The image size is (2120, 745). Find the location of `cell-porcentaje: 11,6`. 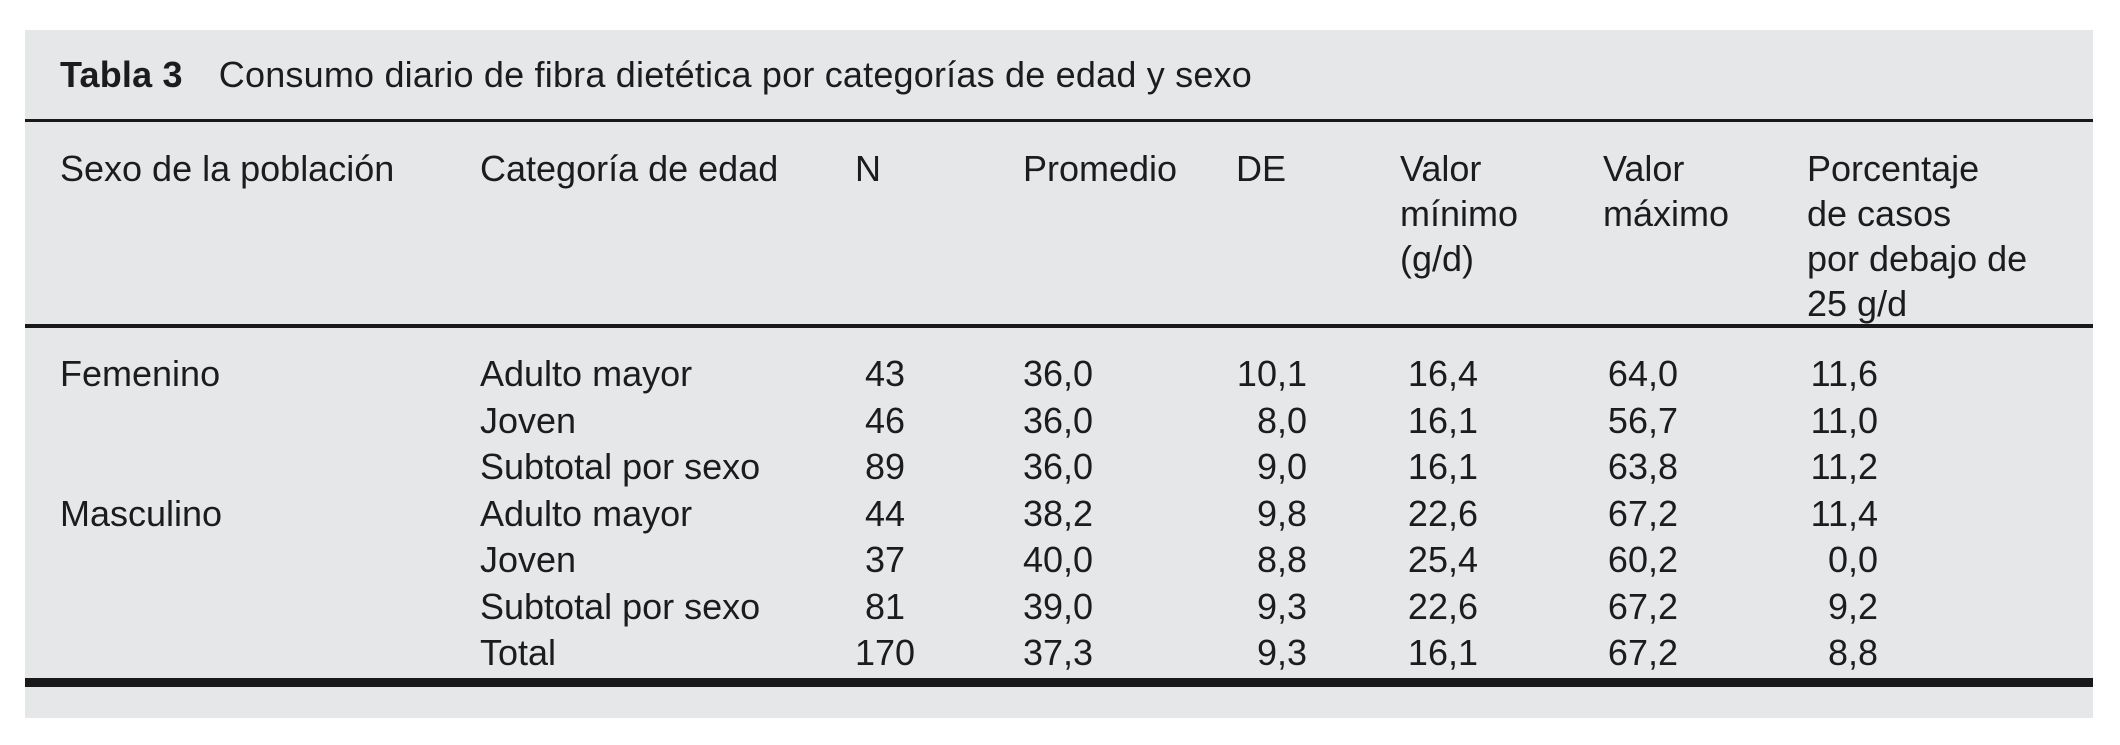

cell-porcentaje: 11,6 is located at coordinates (1950, 374).